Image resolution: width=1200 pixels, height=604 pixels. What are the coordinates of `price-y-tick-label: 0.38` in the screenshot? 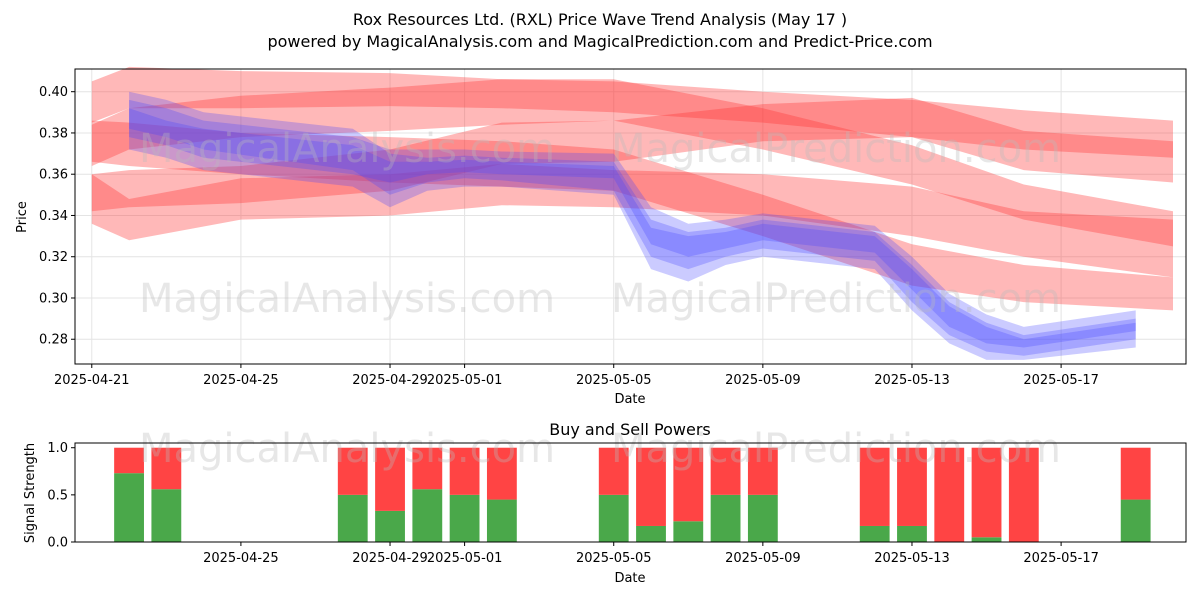 It's located at (53, 133).